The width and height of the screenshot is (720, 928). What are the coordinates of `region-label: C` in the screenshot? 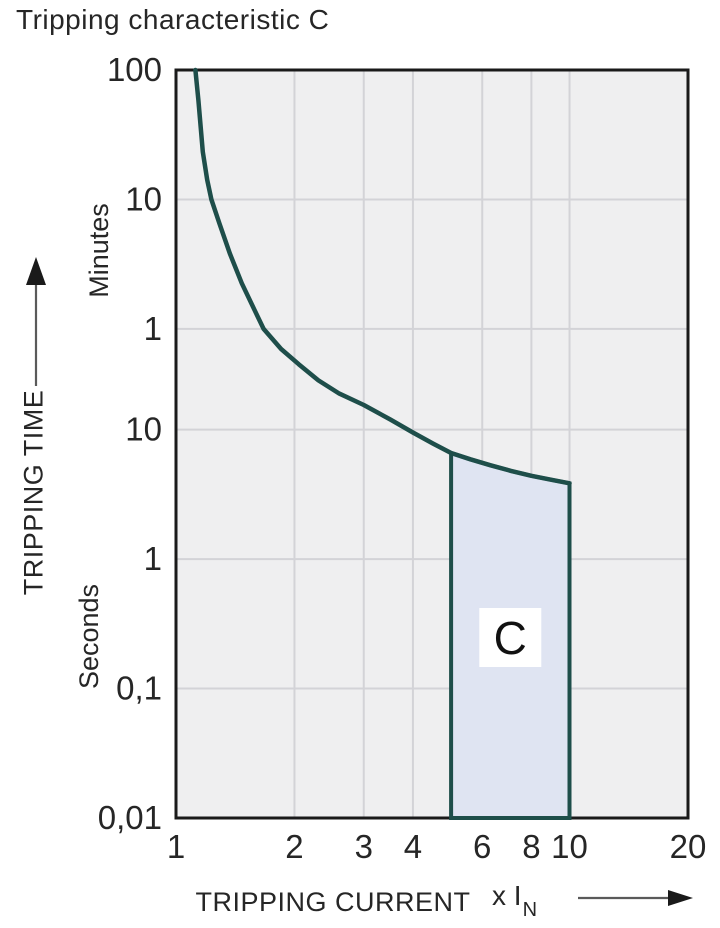 It's located at (510, 638).